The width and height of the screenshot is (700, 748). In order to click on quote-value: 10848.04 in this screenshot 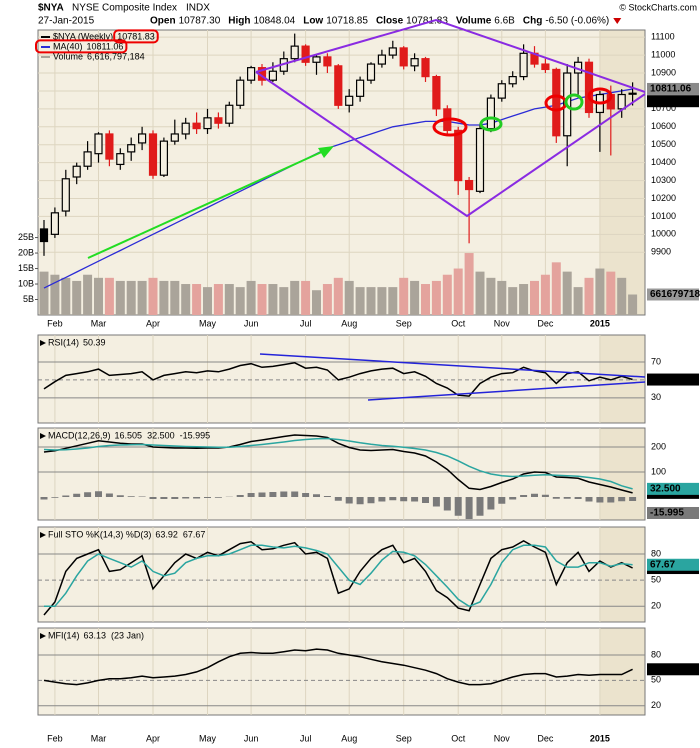, I will do `click(275, 21)`.